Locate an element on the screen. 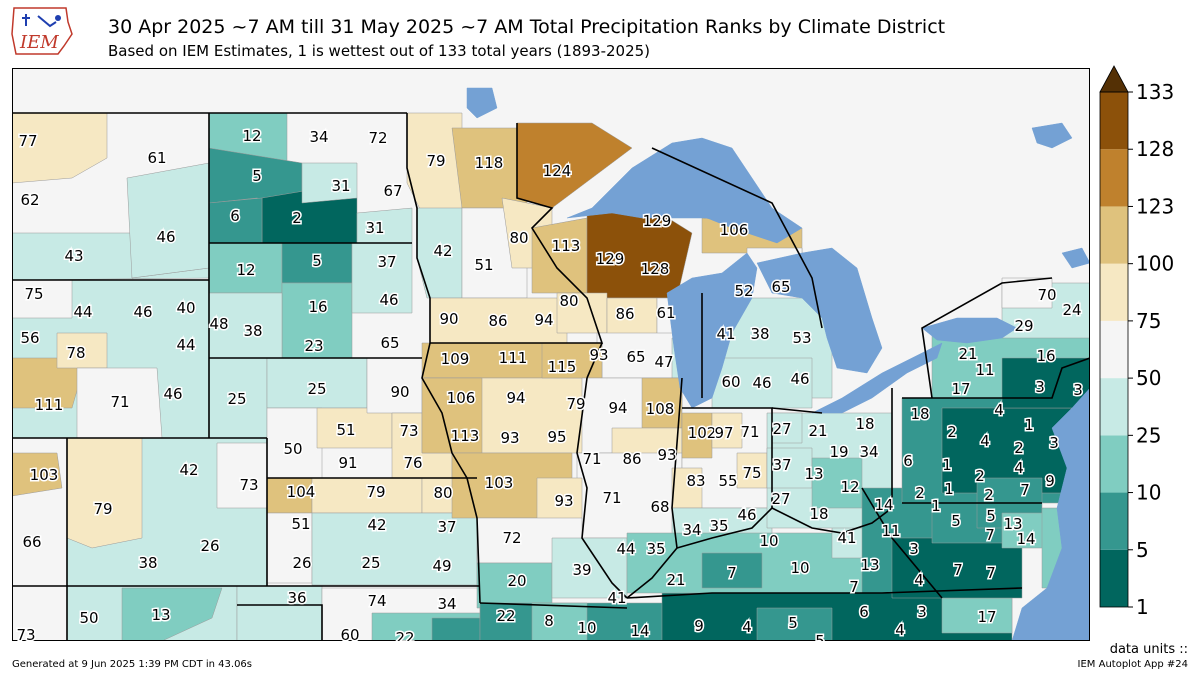 Image resolution: width=1200 pixels, height=675 pixels. district-rank: 17 is located at coordinates (960, 389).